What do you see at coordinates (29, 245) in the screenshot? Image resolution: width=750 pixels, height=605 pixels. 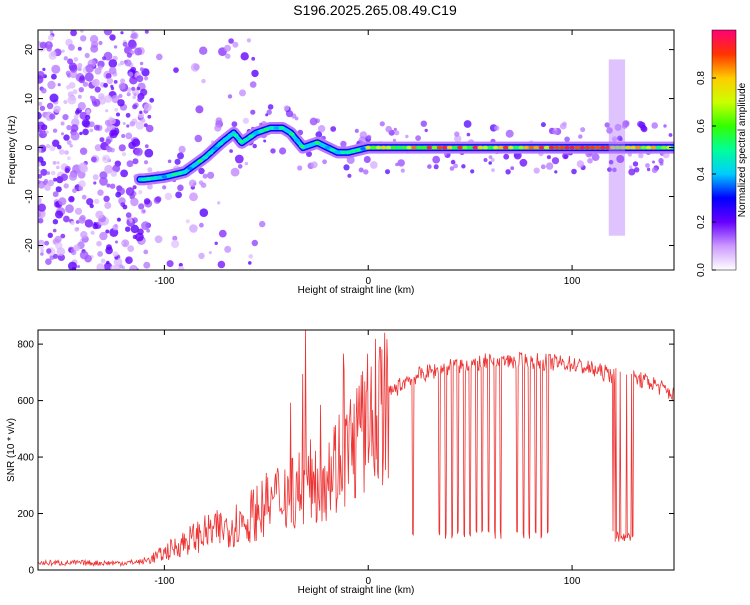 I see `y-tick-label: -20` at bounding box center [29, 245].